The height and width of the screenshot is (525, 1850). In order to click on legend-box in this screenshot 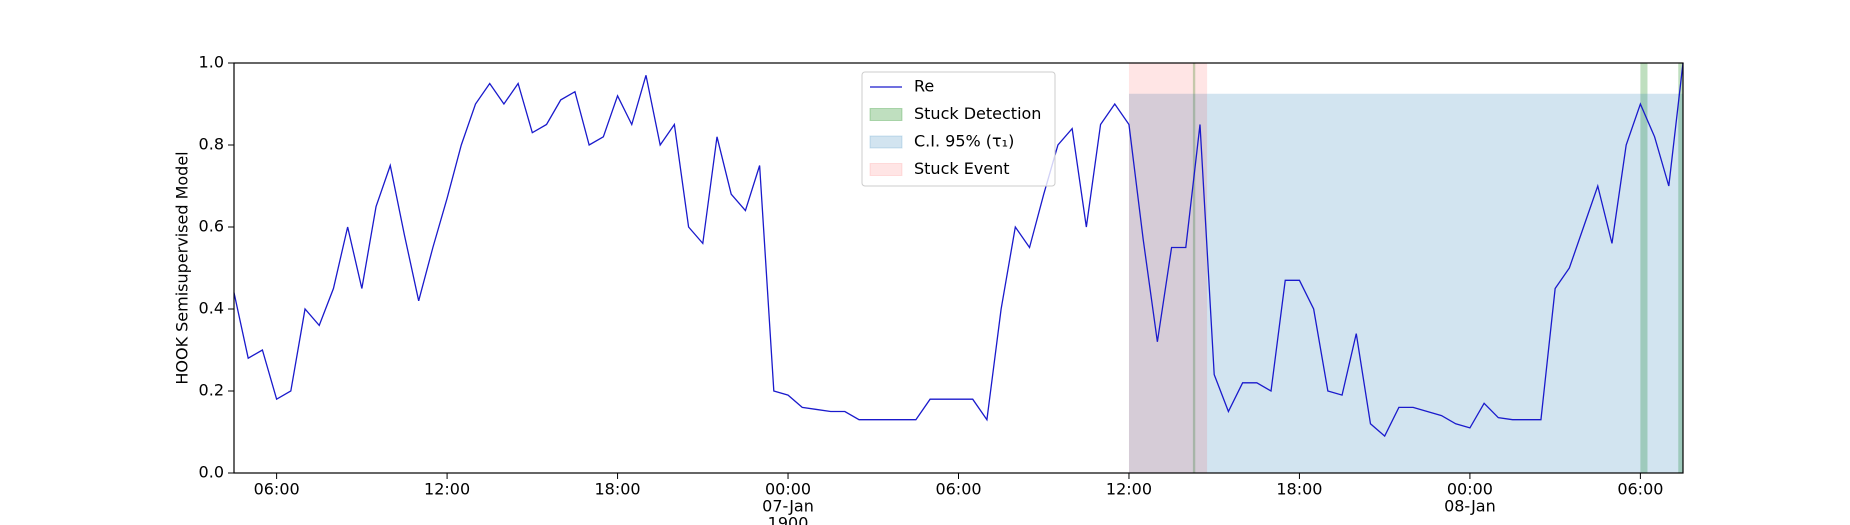, I will do `click(958, 129)`.